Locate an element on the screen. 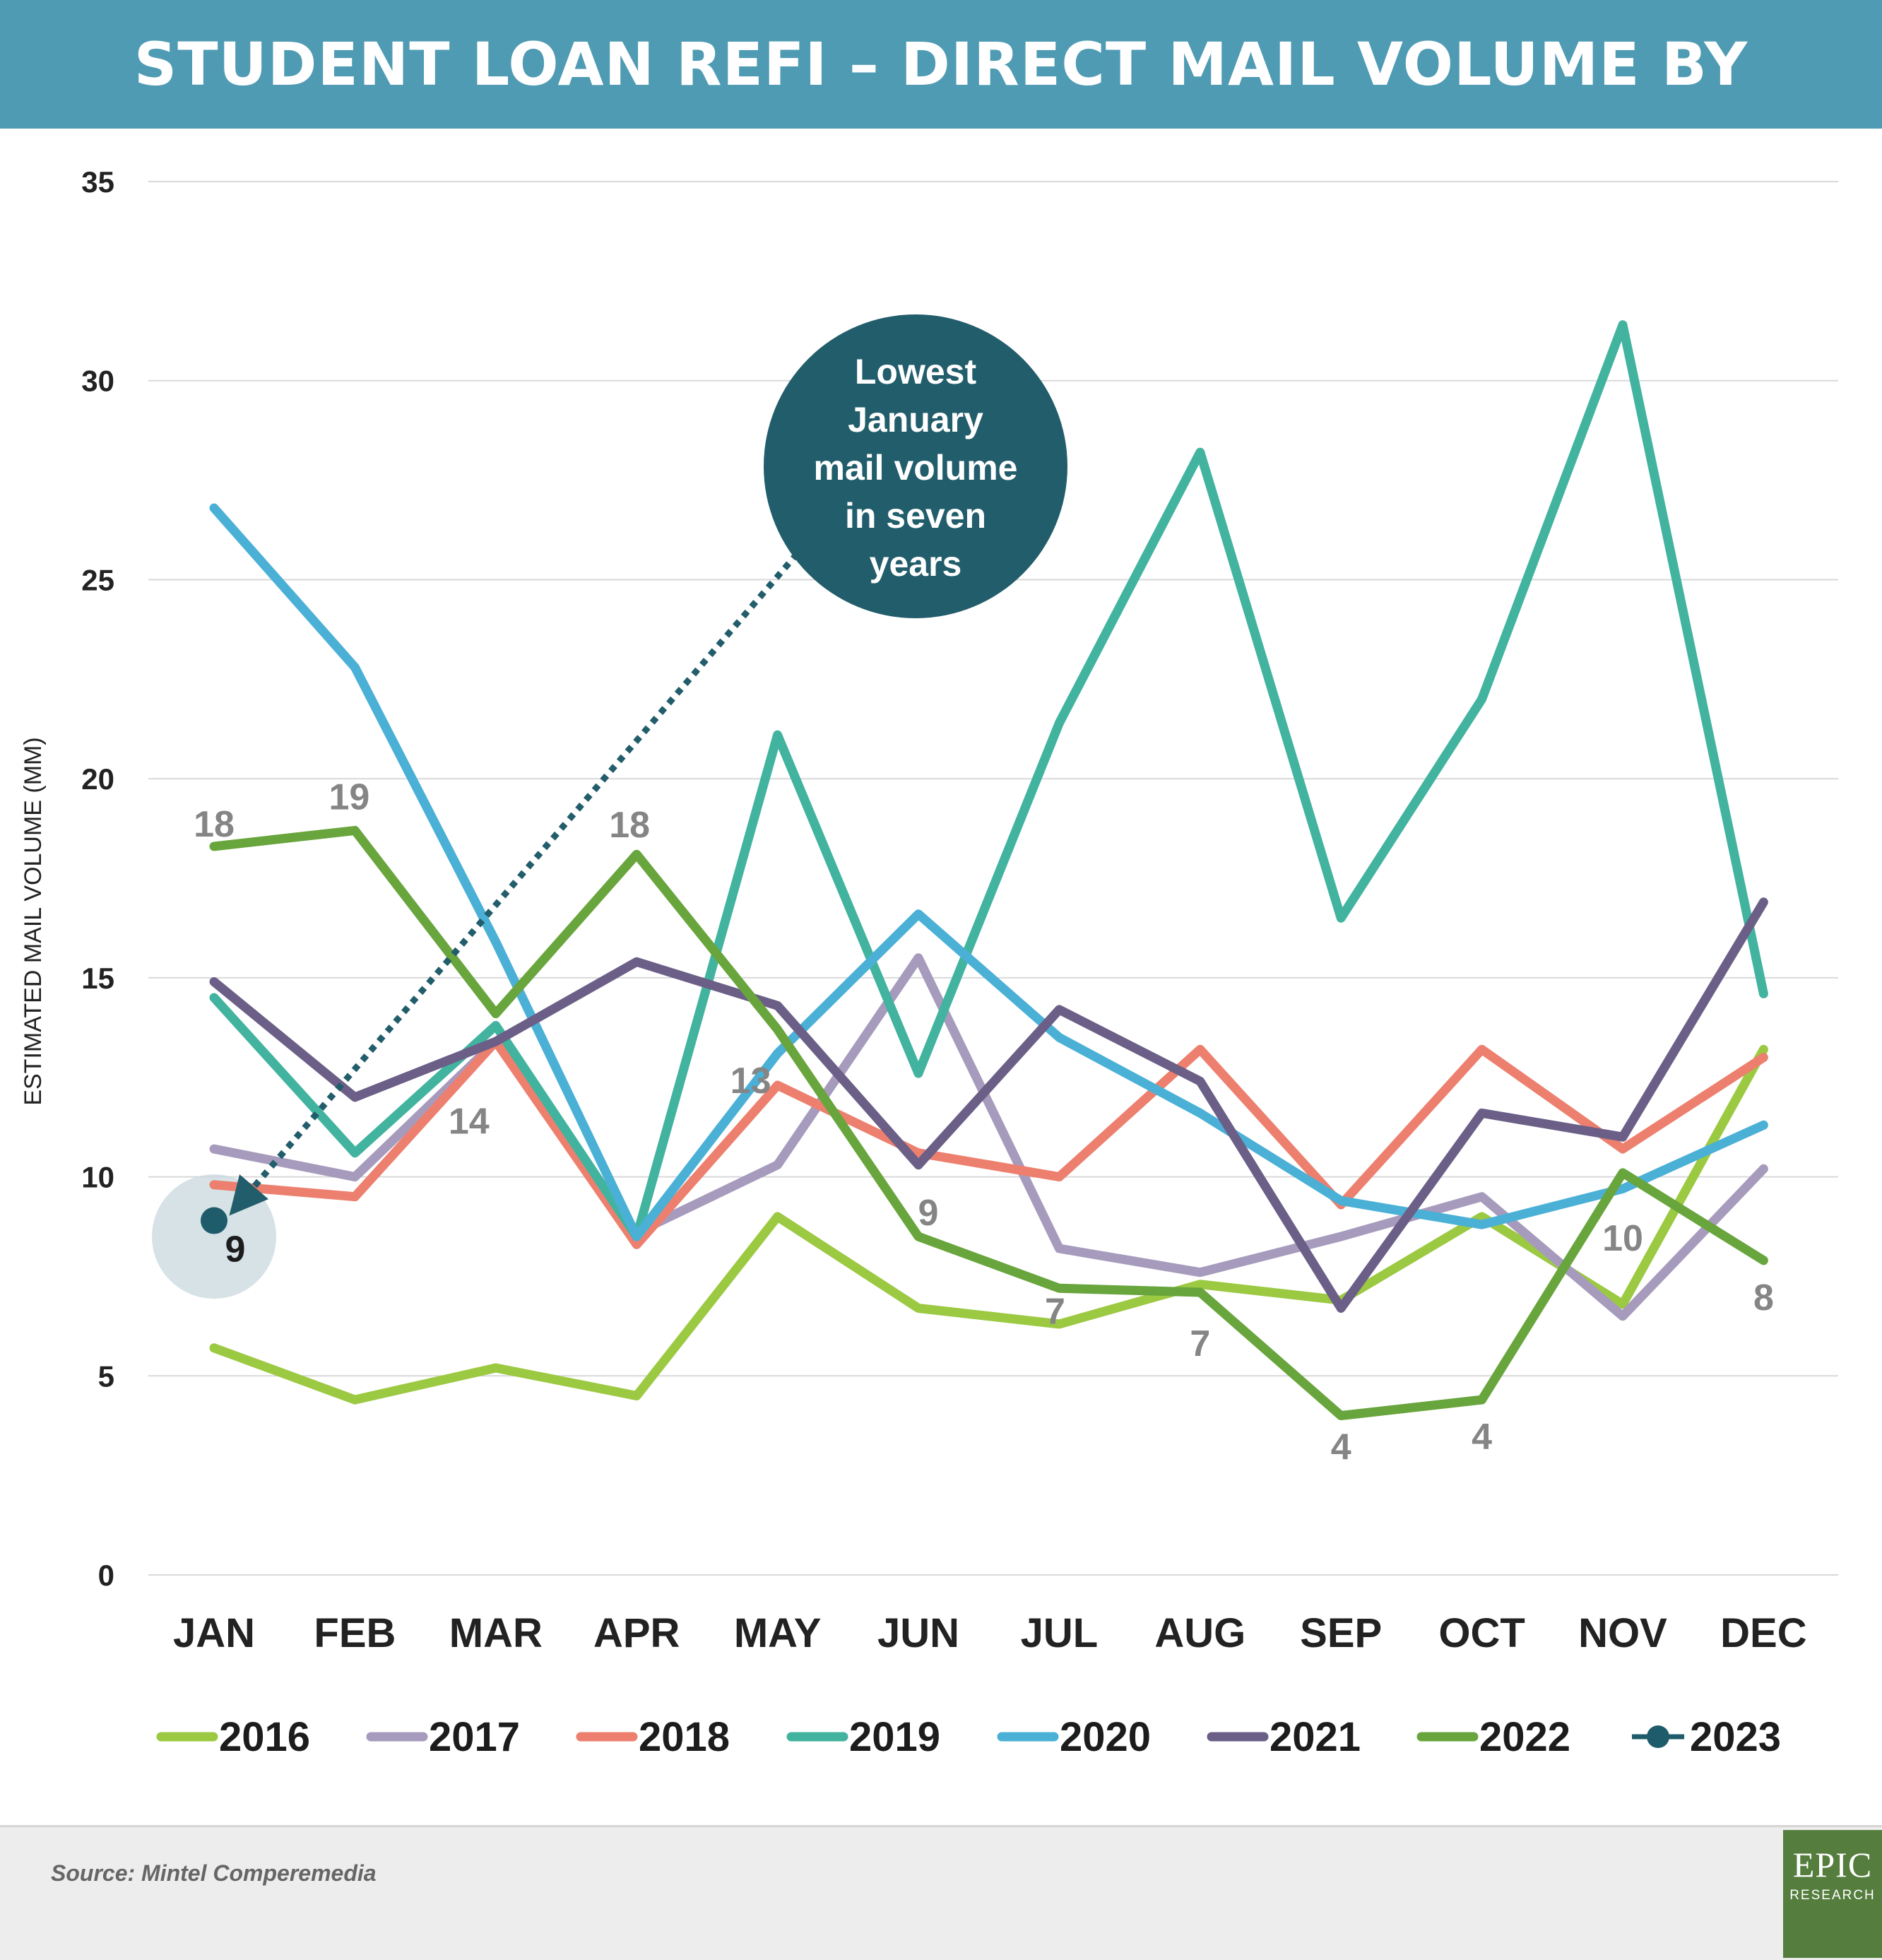  footer-bar is located at coordinates (941, 1892).